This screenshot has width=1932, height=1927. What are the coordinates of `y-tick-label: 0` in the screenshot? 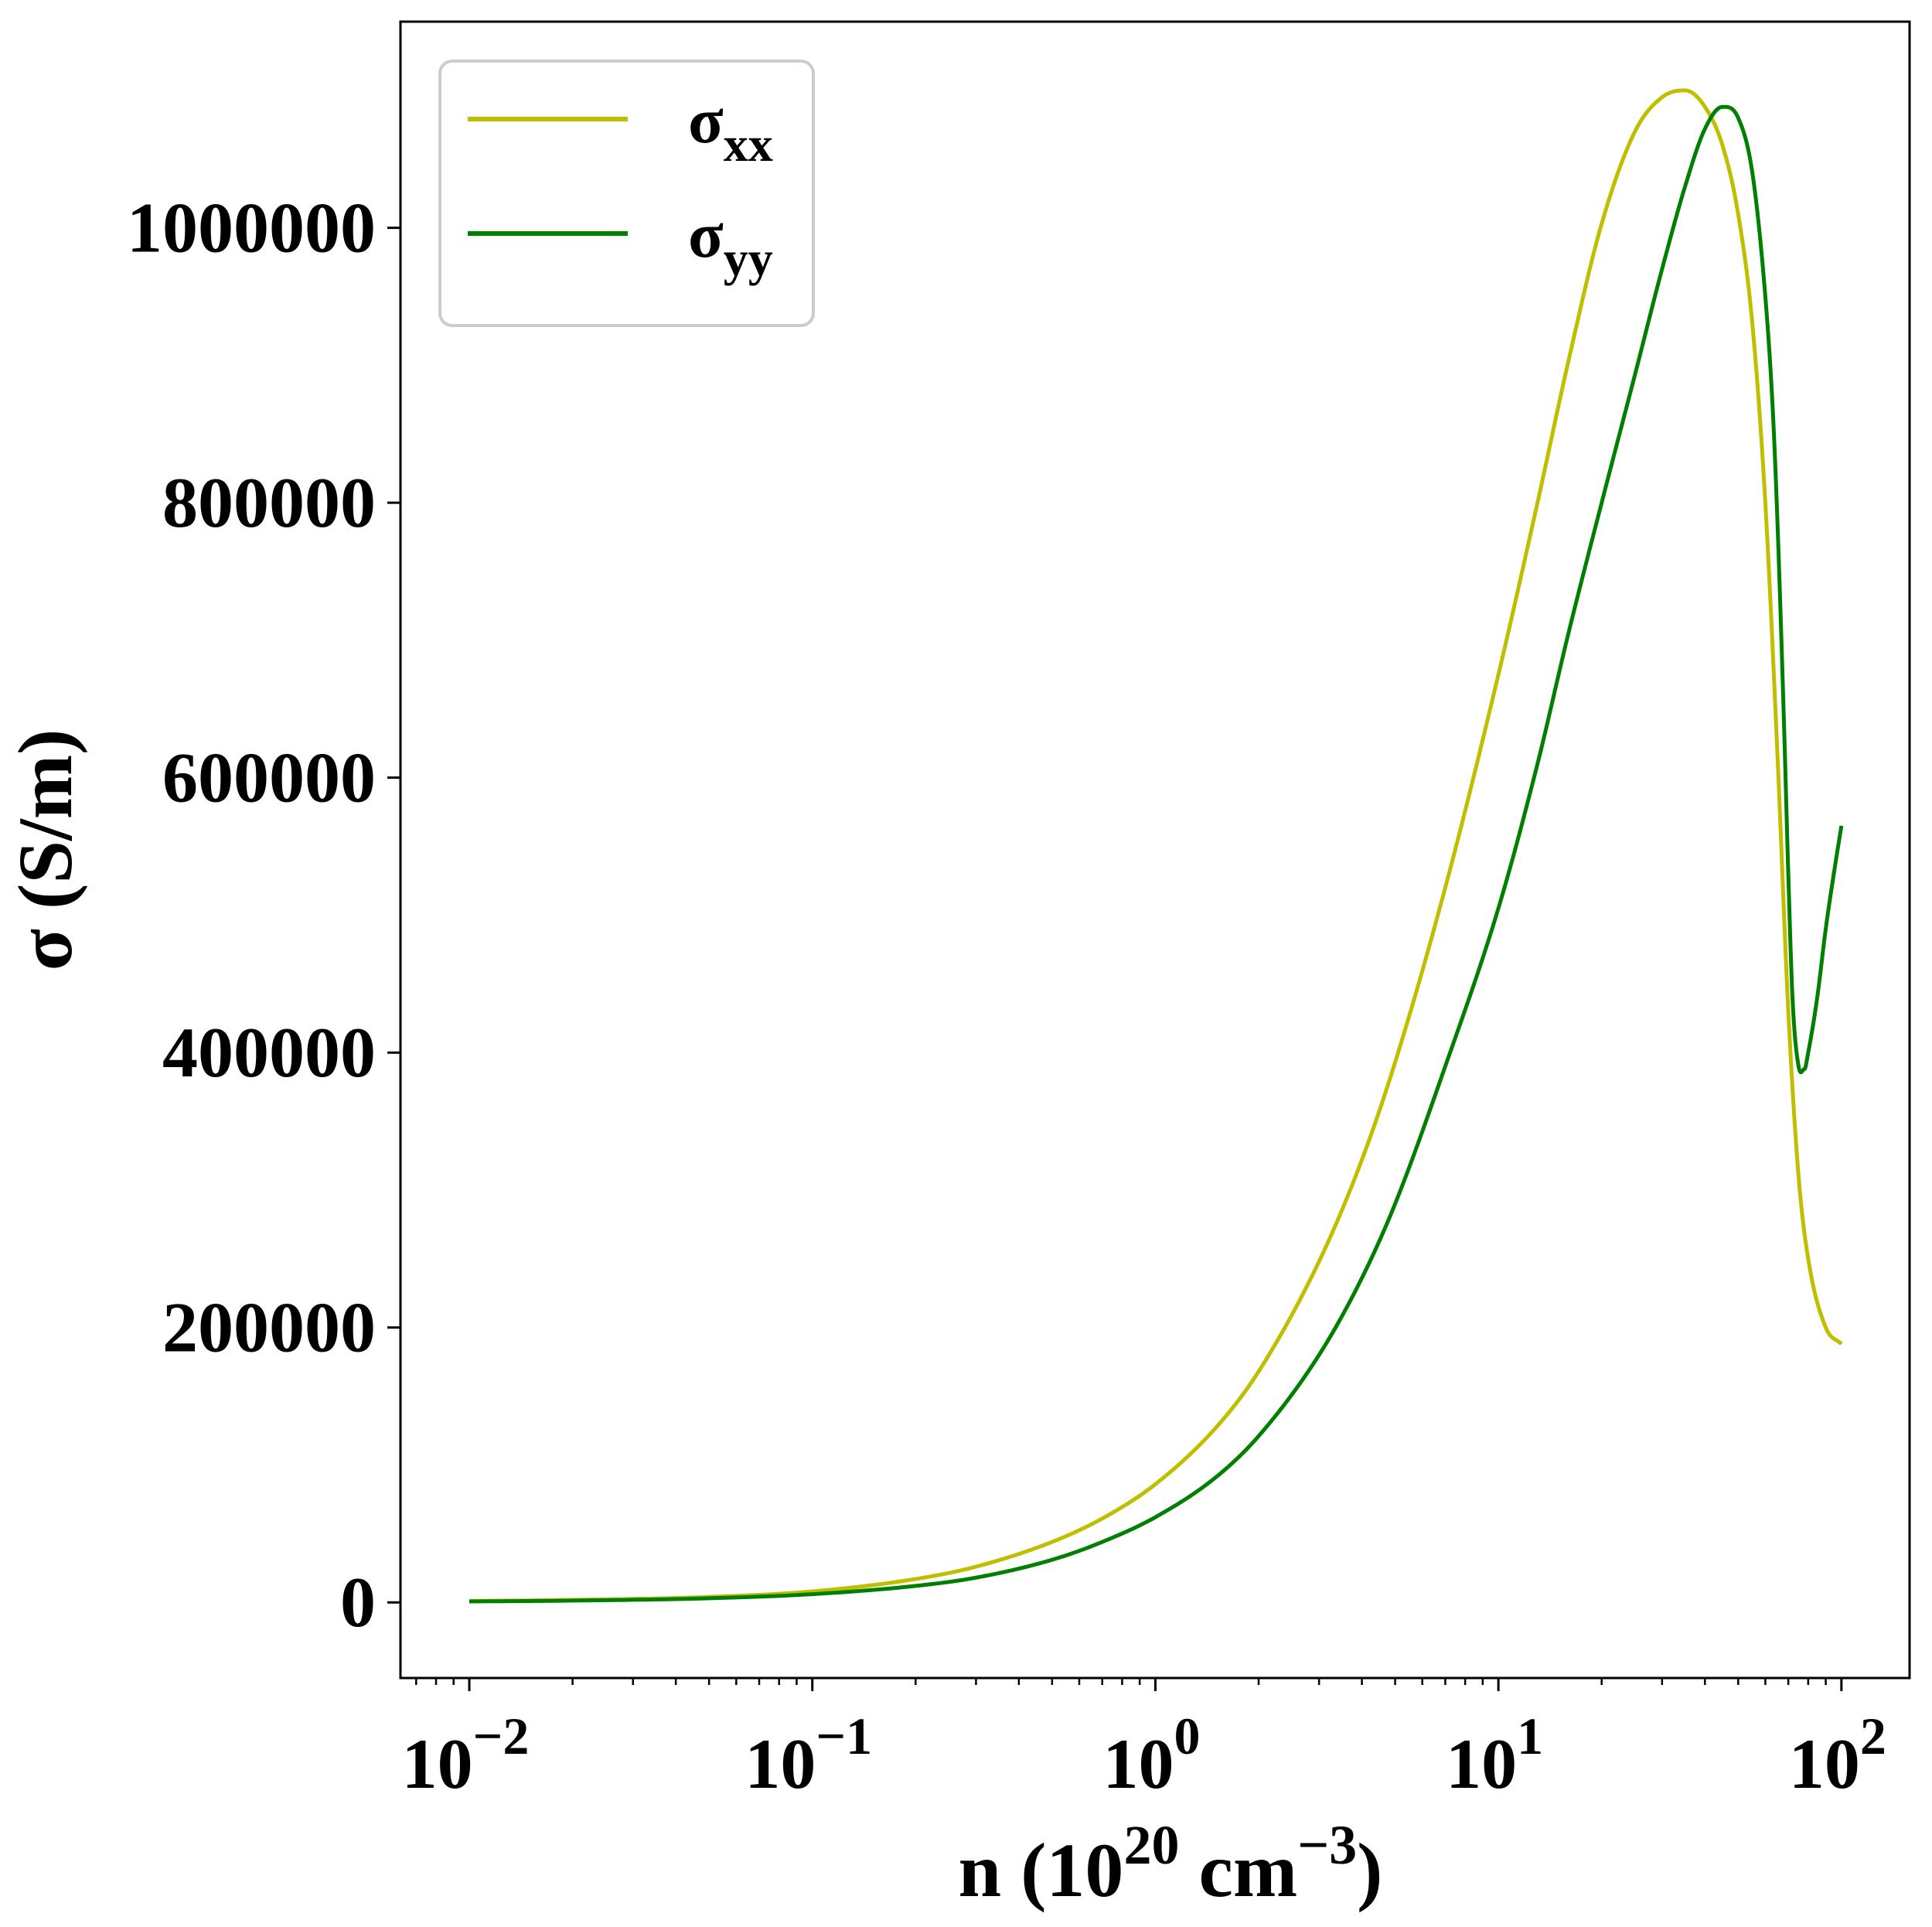 It's located at (358, 1602).